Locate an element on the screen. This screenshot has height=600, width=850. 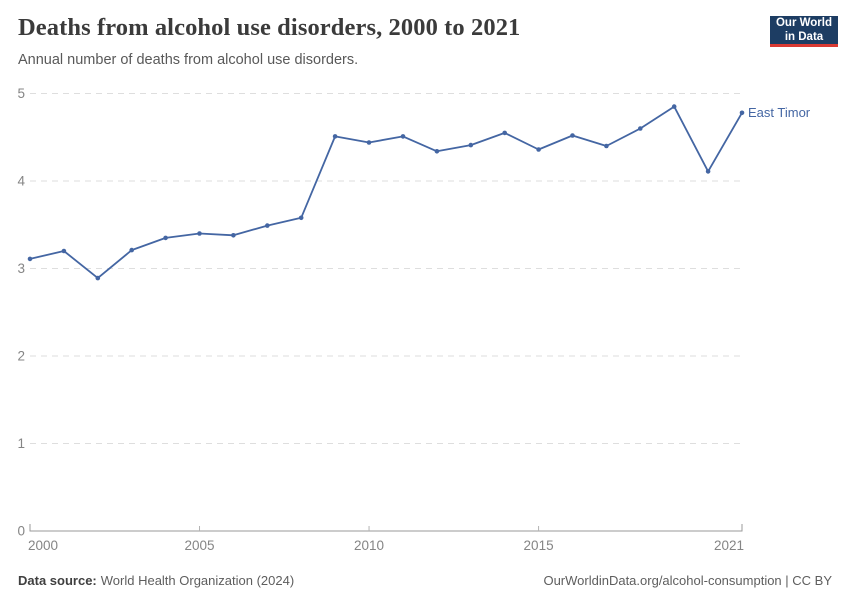
series-entity-label: East Timor is located at coordinates (779, 112).